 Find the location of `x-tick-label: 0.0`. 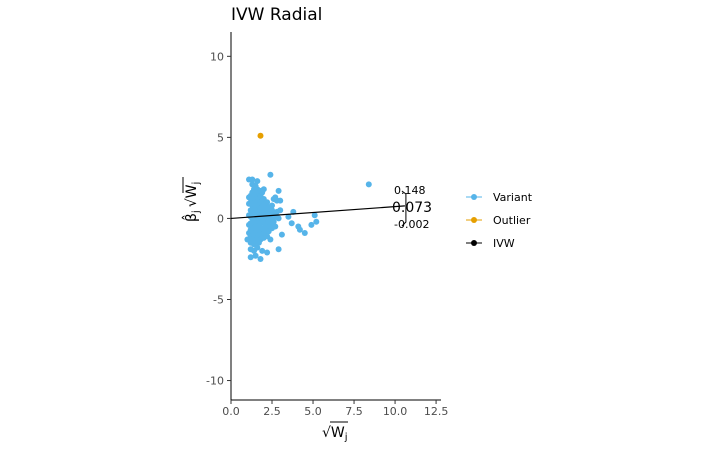

x-tick-label: 0.0 is located at coordinates (231, 411).